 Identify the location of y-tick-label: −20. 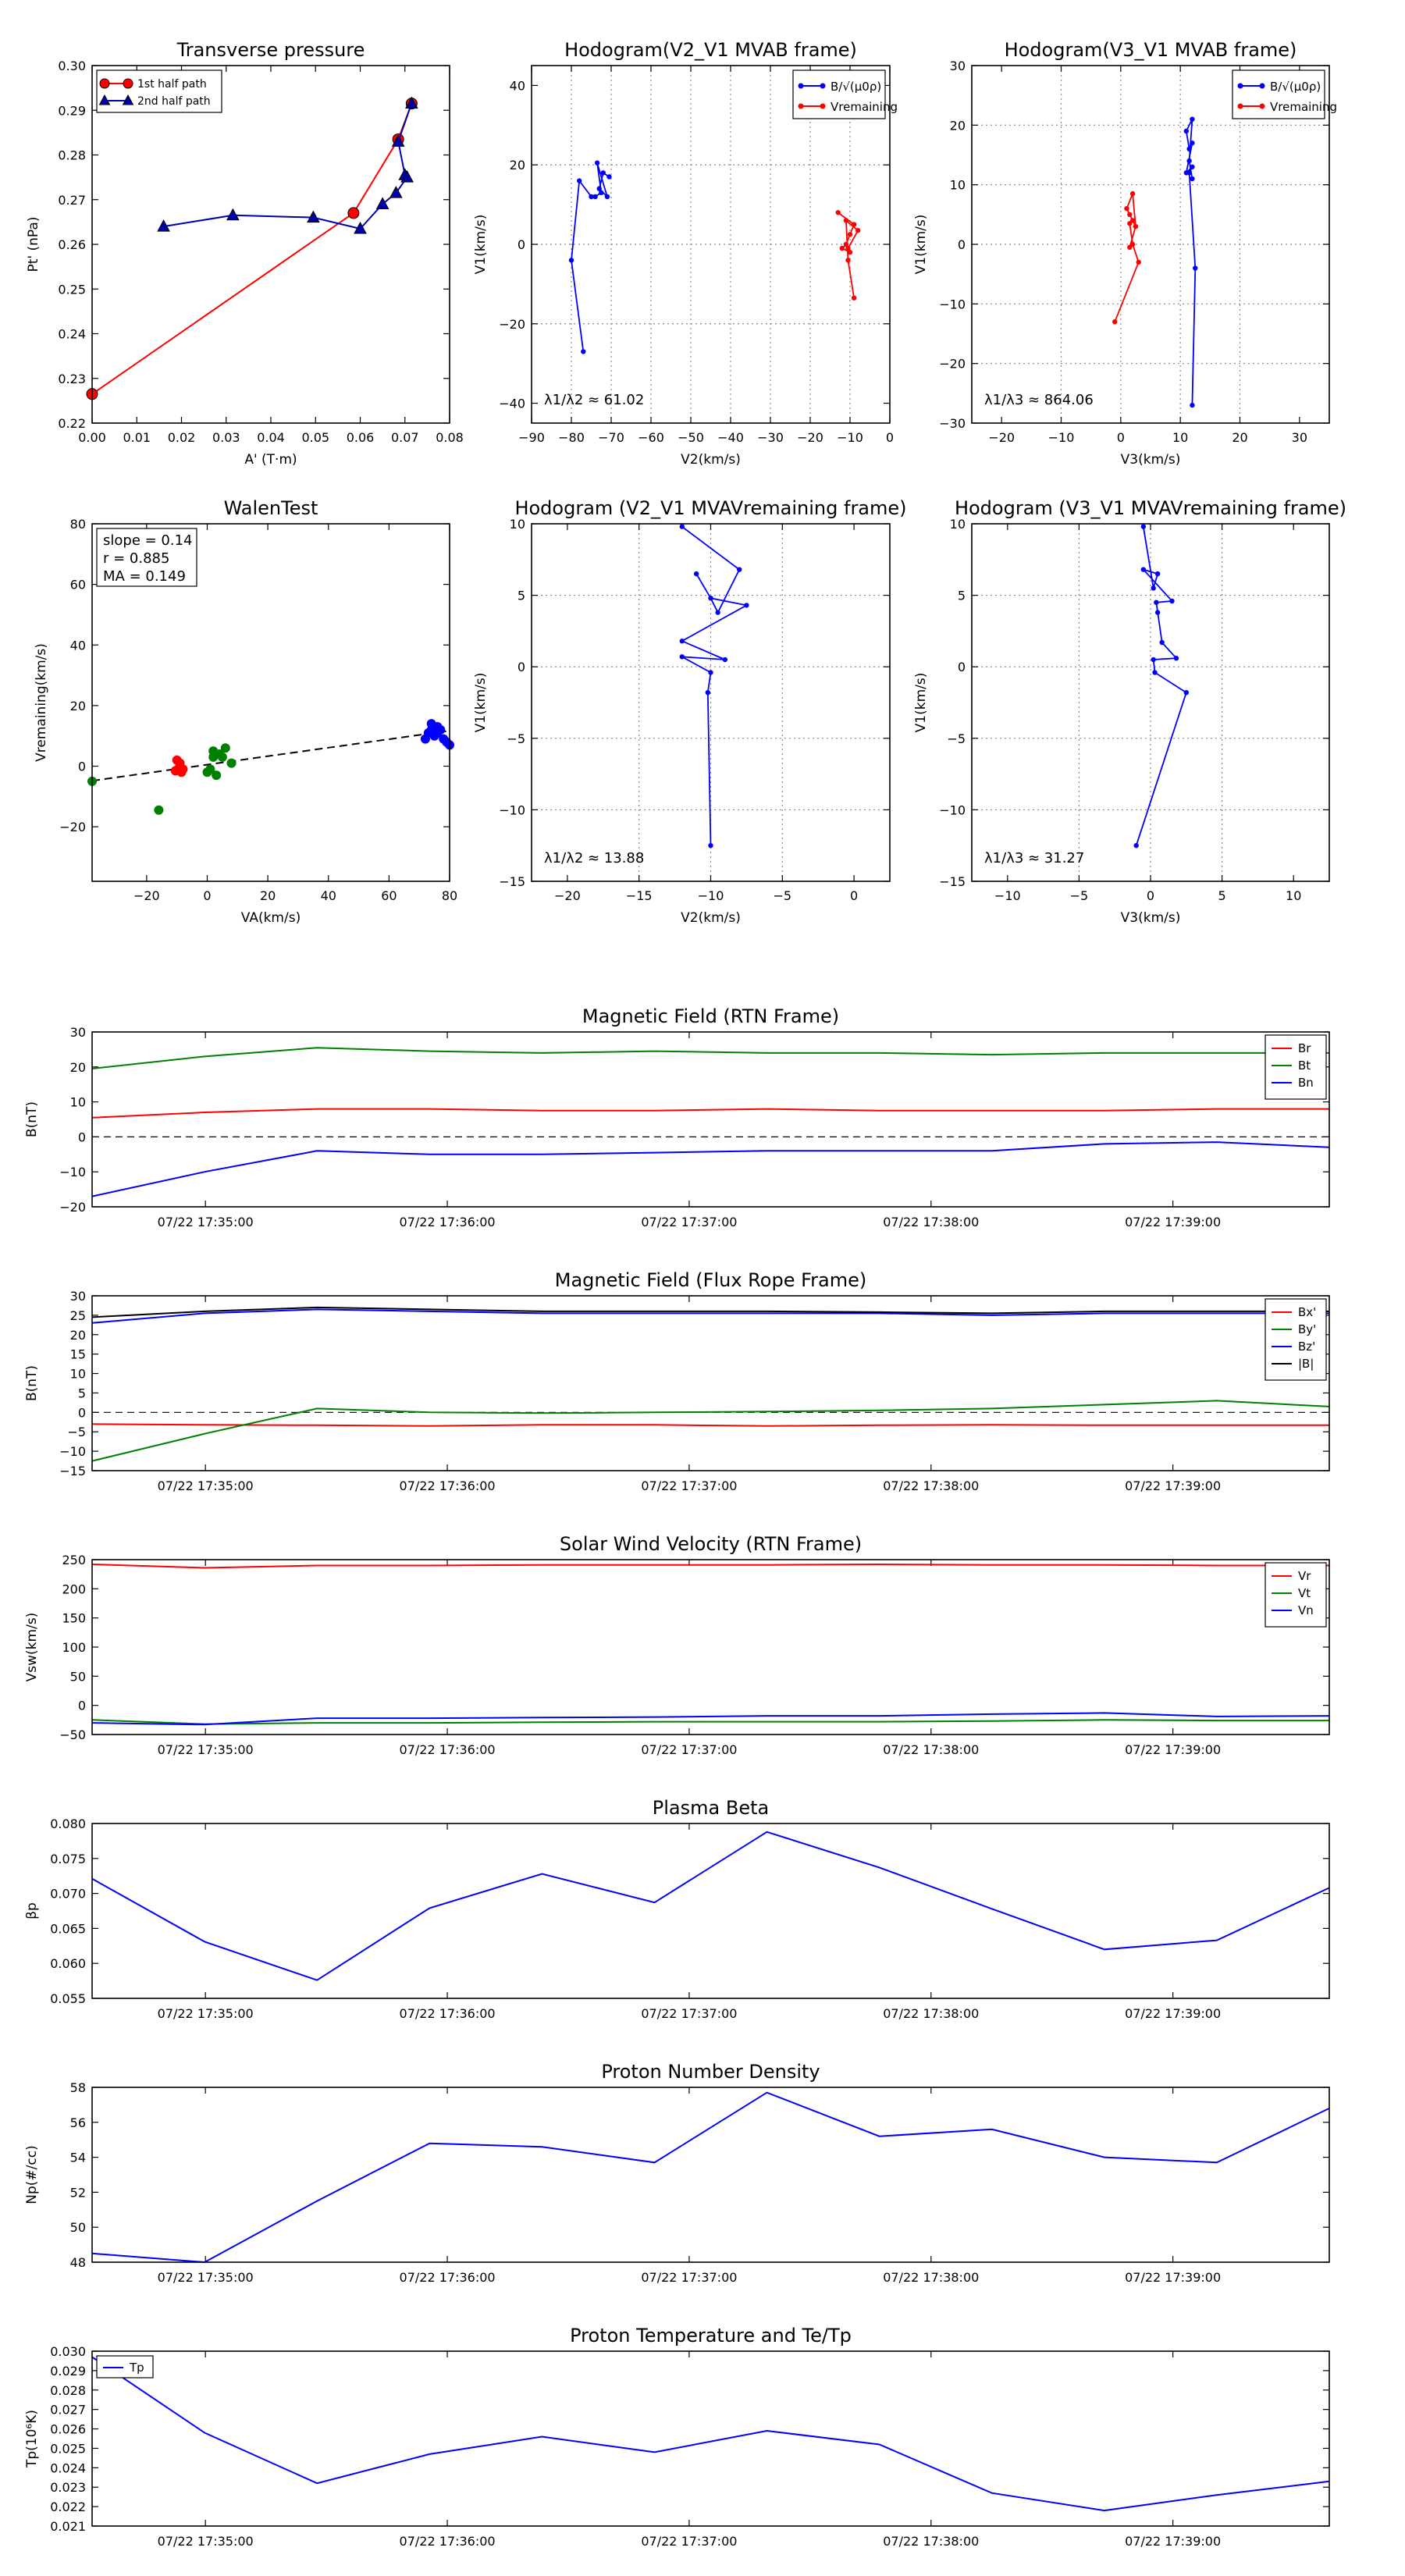
(953, 364).